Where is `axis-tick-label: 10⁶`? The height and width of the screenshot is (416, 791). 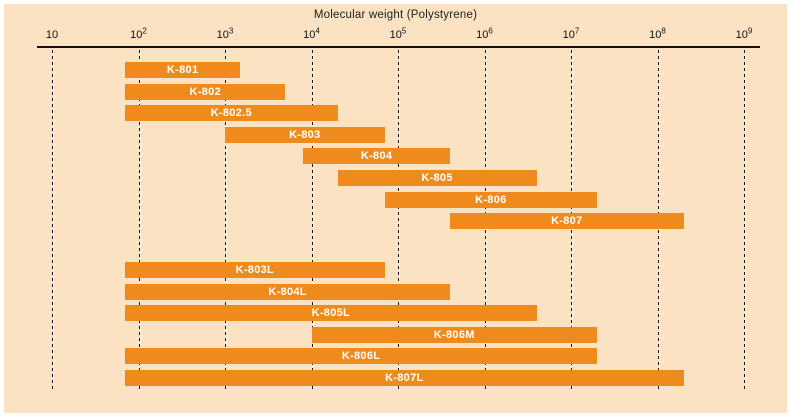
axis-tick-label: 10⁶ is located at coordinates (484, 33).